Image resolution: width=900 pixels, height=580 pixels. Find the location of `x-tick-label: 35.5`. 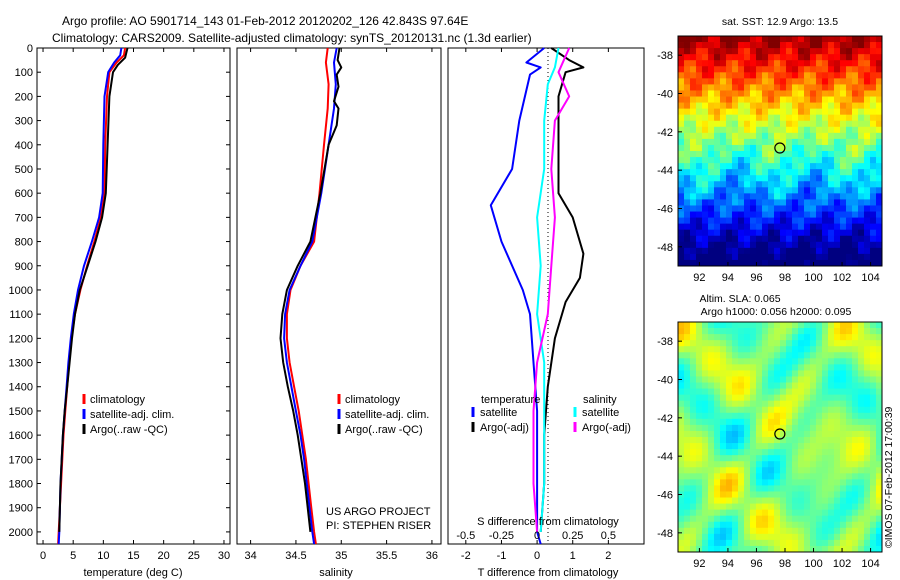

x-tick-label: 35.5 is located at coordinates (386, 556).